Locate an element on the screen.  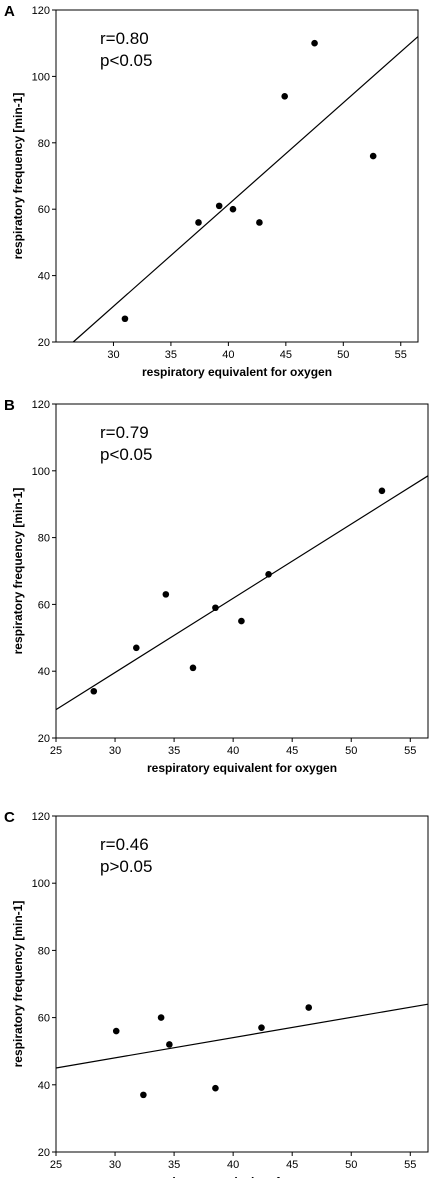
r-value-annotation: r=0.80 is located at coordinates (124, 38).